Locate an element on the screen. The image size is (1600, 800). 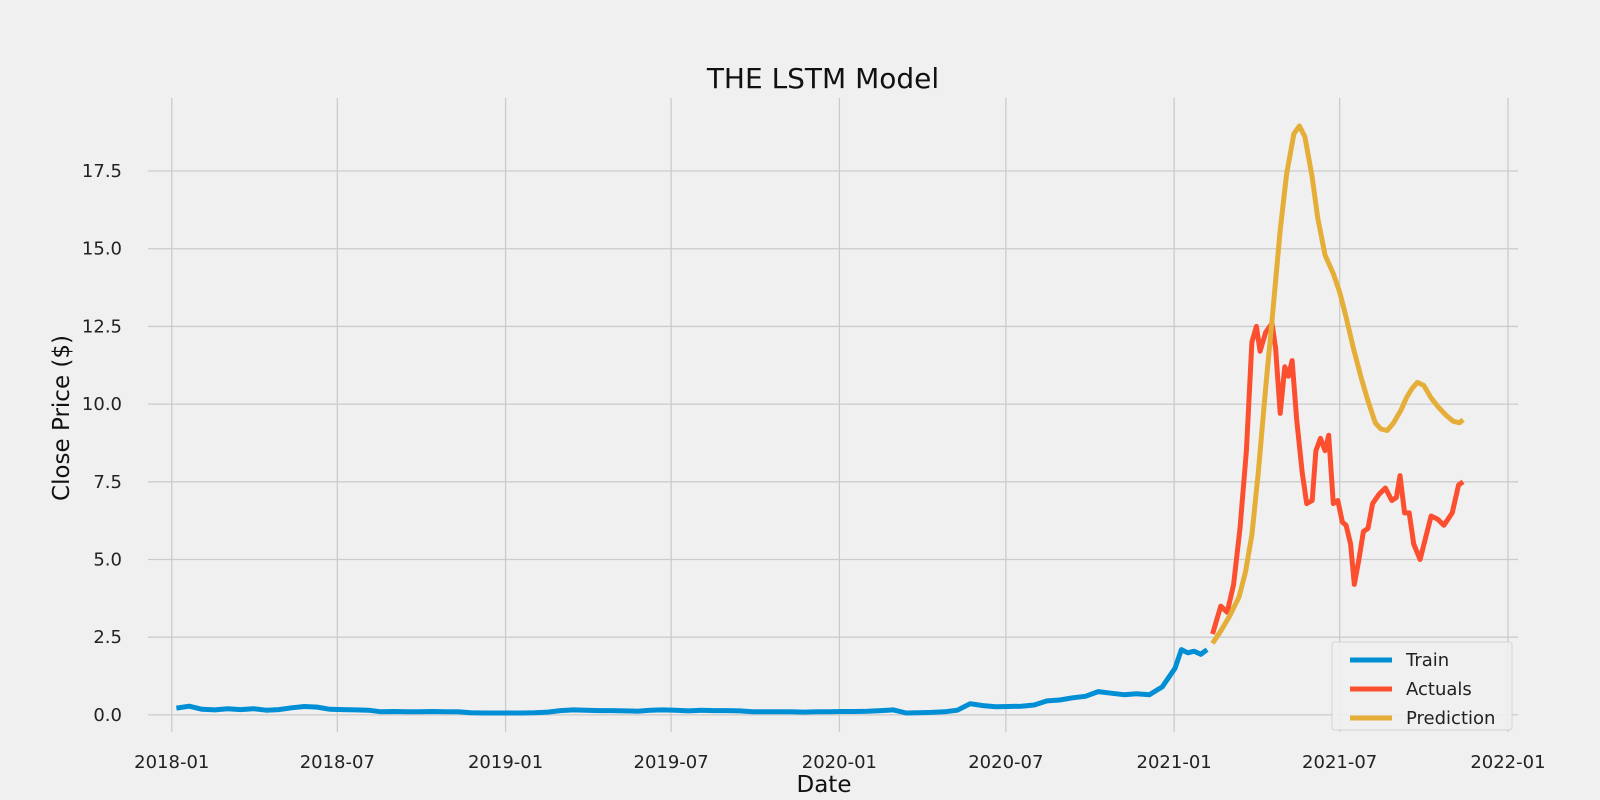
legend-label-actuals: Actuals is located at coordinates (1439, 689).